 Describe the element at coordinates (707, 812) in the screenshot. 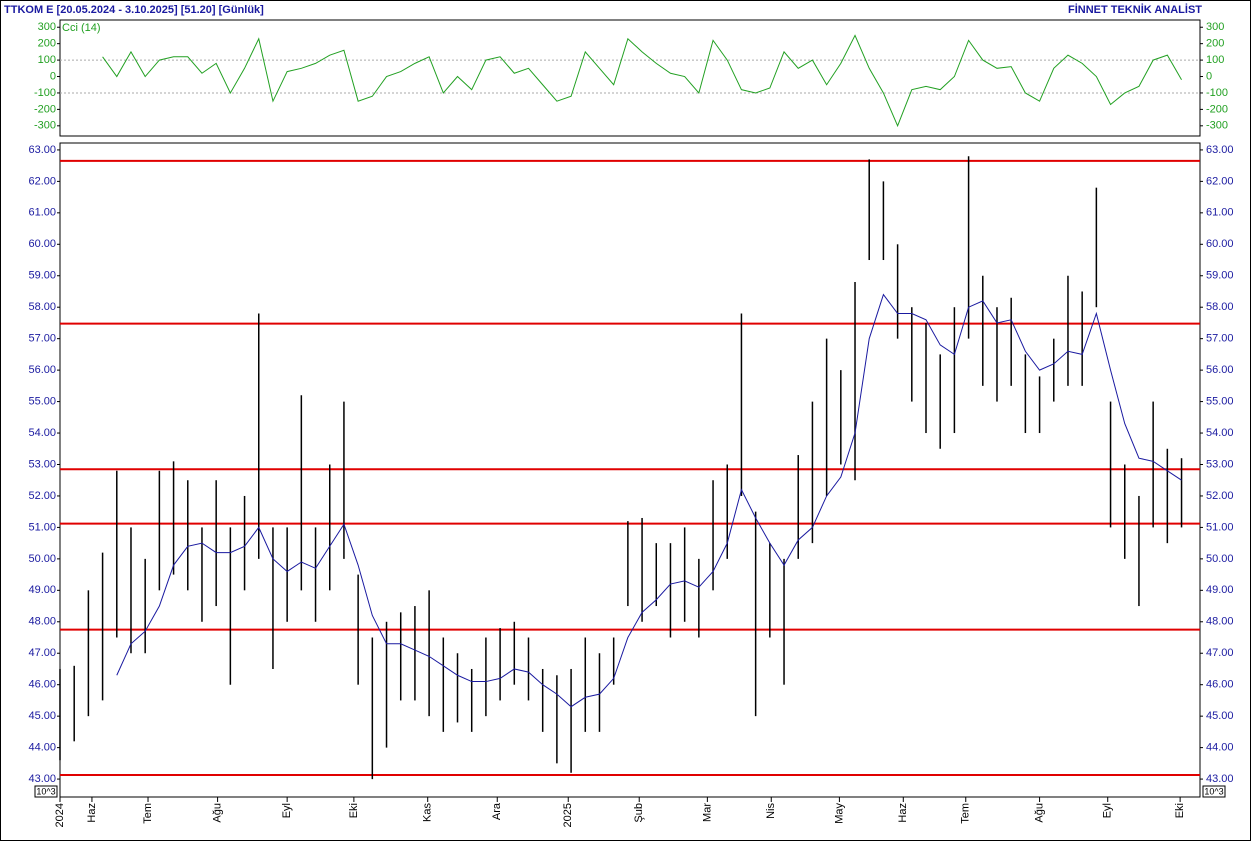

I see `x-tick-label: Mar` at that location.